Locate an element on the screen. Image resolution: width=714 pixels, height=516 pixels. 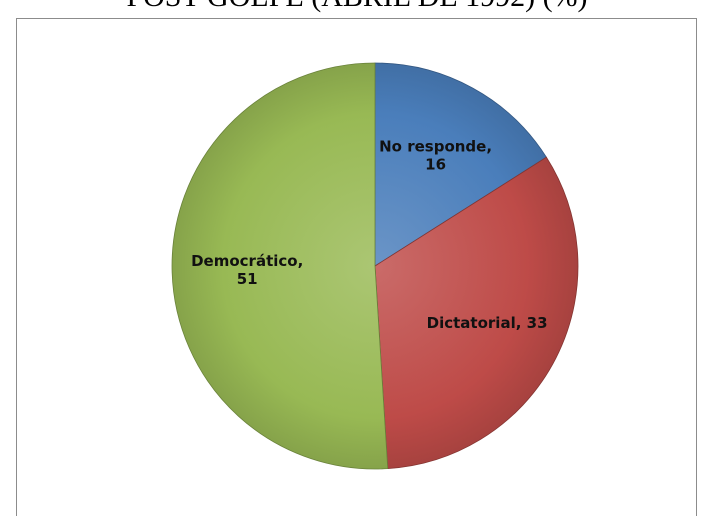
slice-label-no-responde: No responde, 16 is located at coordinates (435, 156).